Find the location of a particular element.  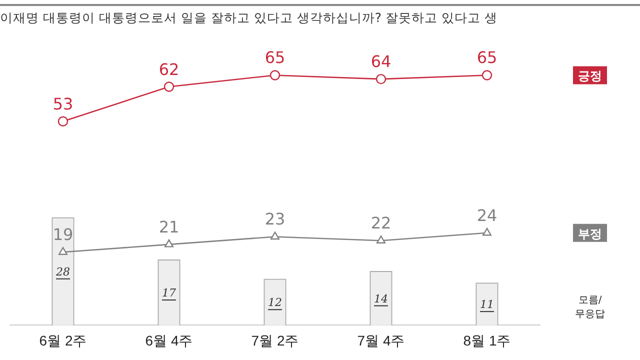

data-label: 28 is located at coordinates (62, 271).